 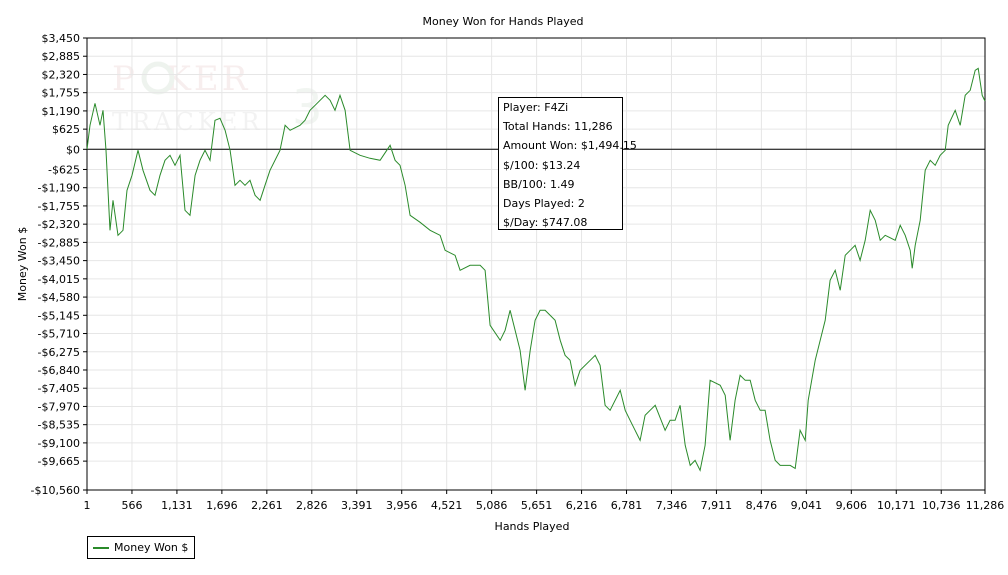 I want to click on legend: Money Won $, so click(x=141, y=547).